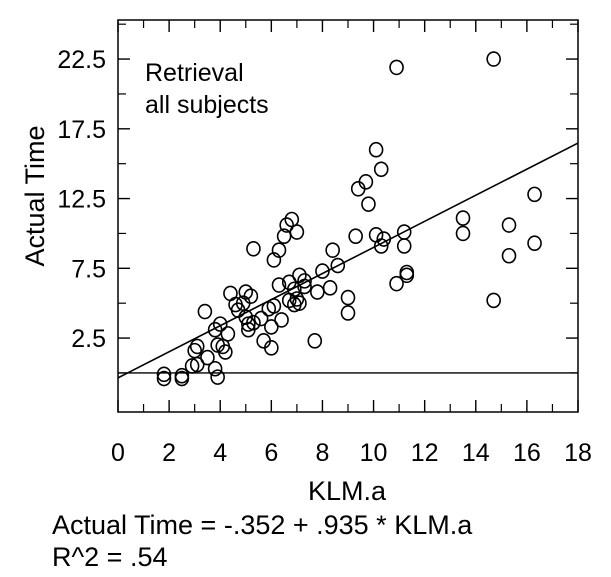 The image size is (611, 577). What do you see at coordinates (110, 557) in the screenshot?
I see `r-squared: R^2 = .54` at bounding box center [110, 557].